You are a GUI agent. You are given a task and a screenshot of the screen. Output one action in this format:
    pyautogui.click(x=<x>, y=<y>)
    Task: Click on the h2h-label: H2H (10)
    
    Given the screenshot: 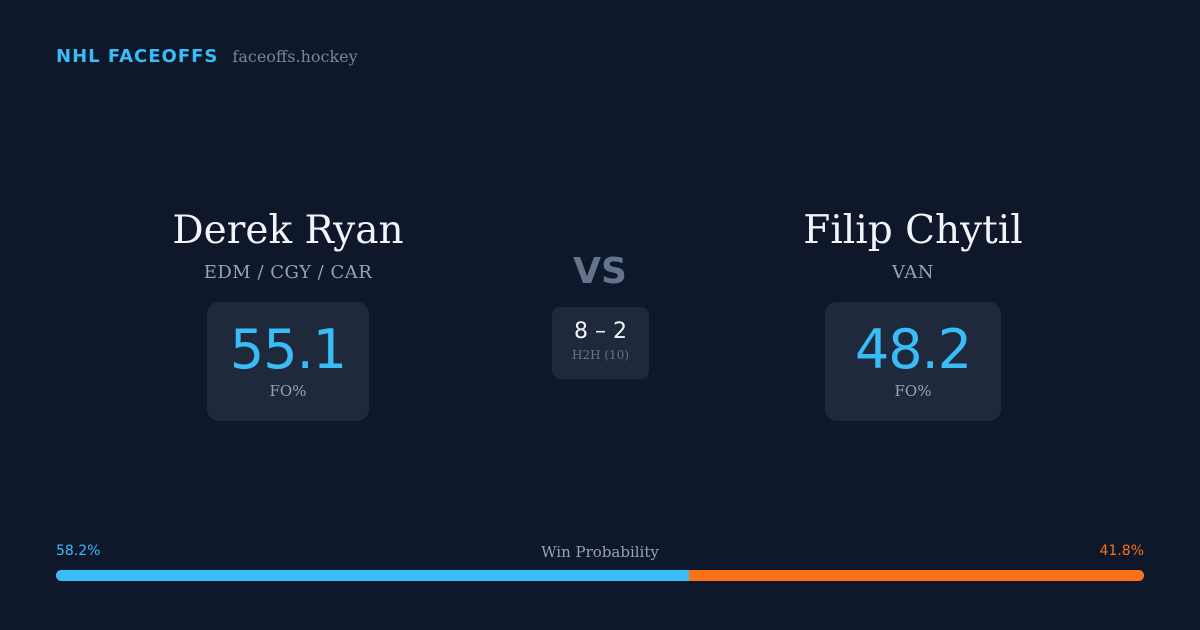 What is the action you would take?
    pyautogui.click(x=600, y=355)
    